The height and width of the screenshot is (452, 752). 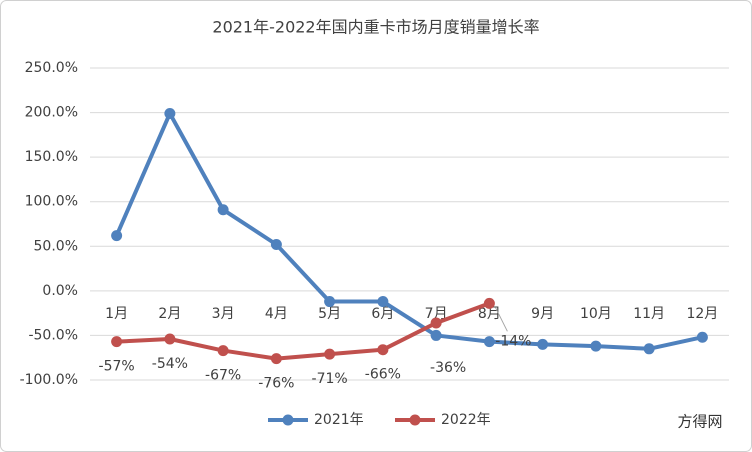 I want to click on x-tick-label: 9月, so click(x=542, y=314).